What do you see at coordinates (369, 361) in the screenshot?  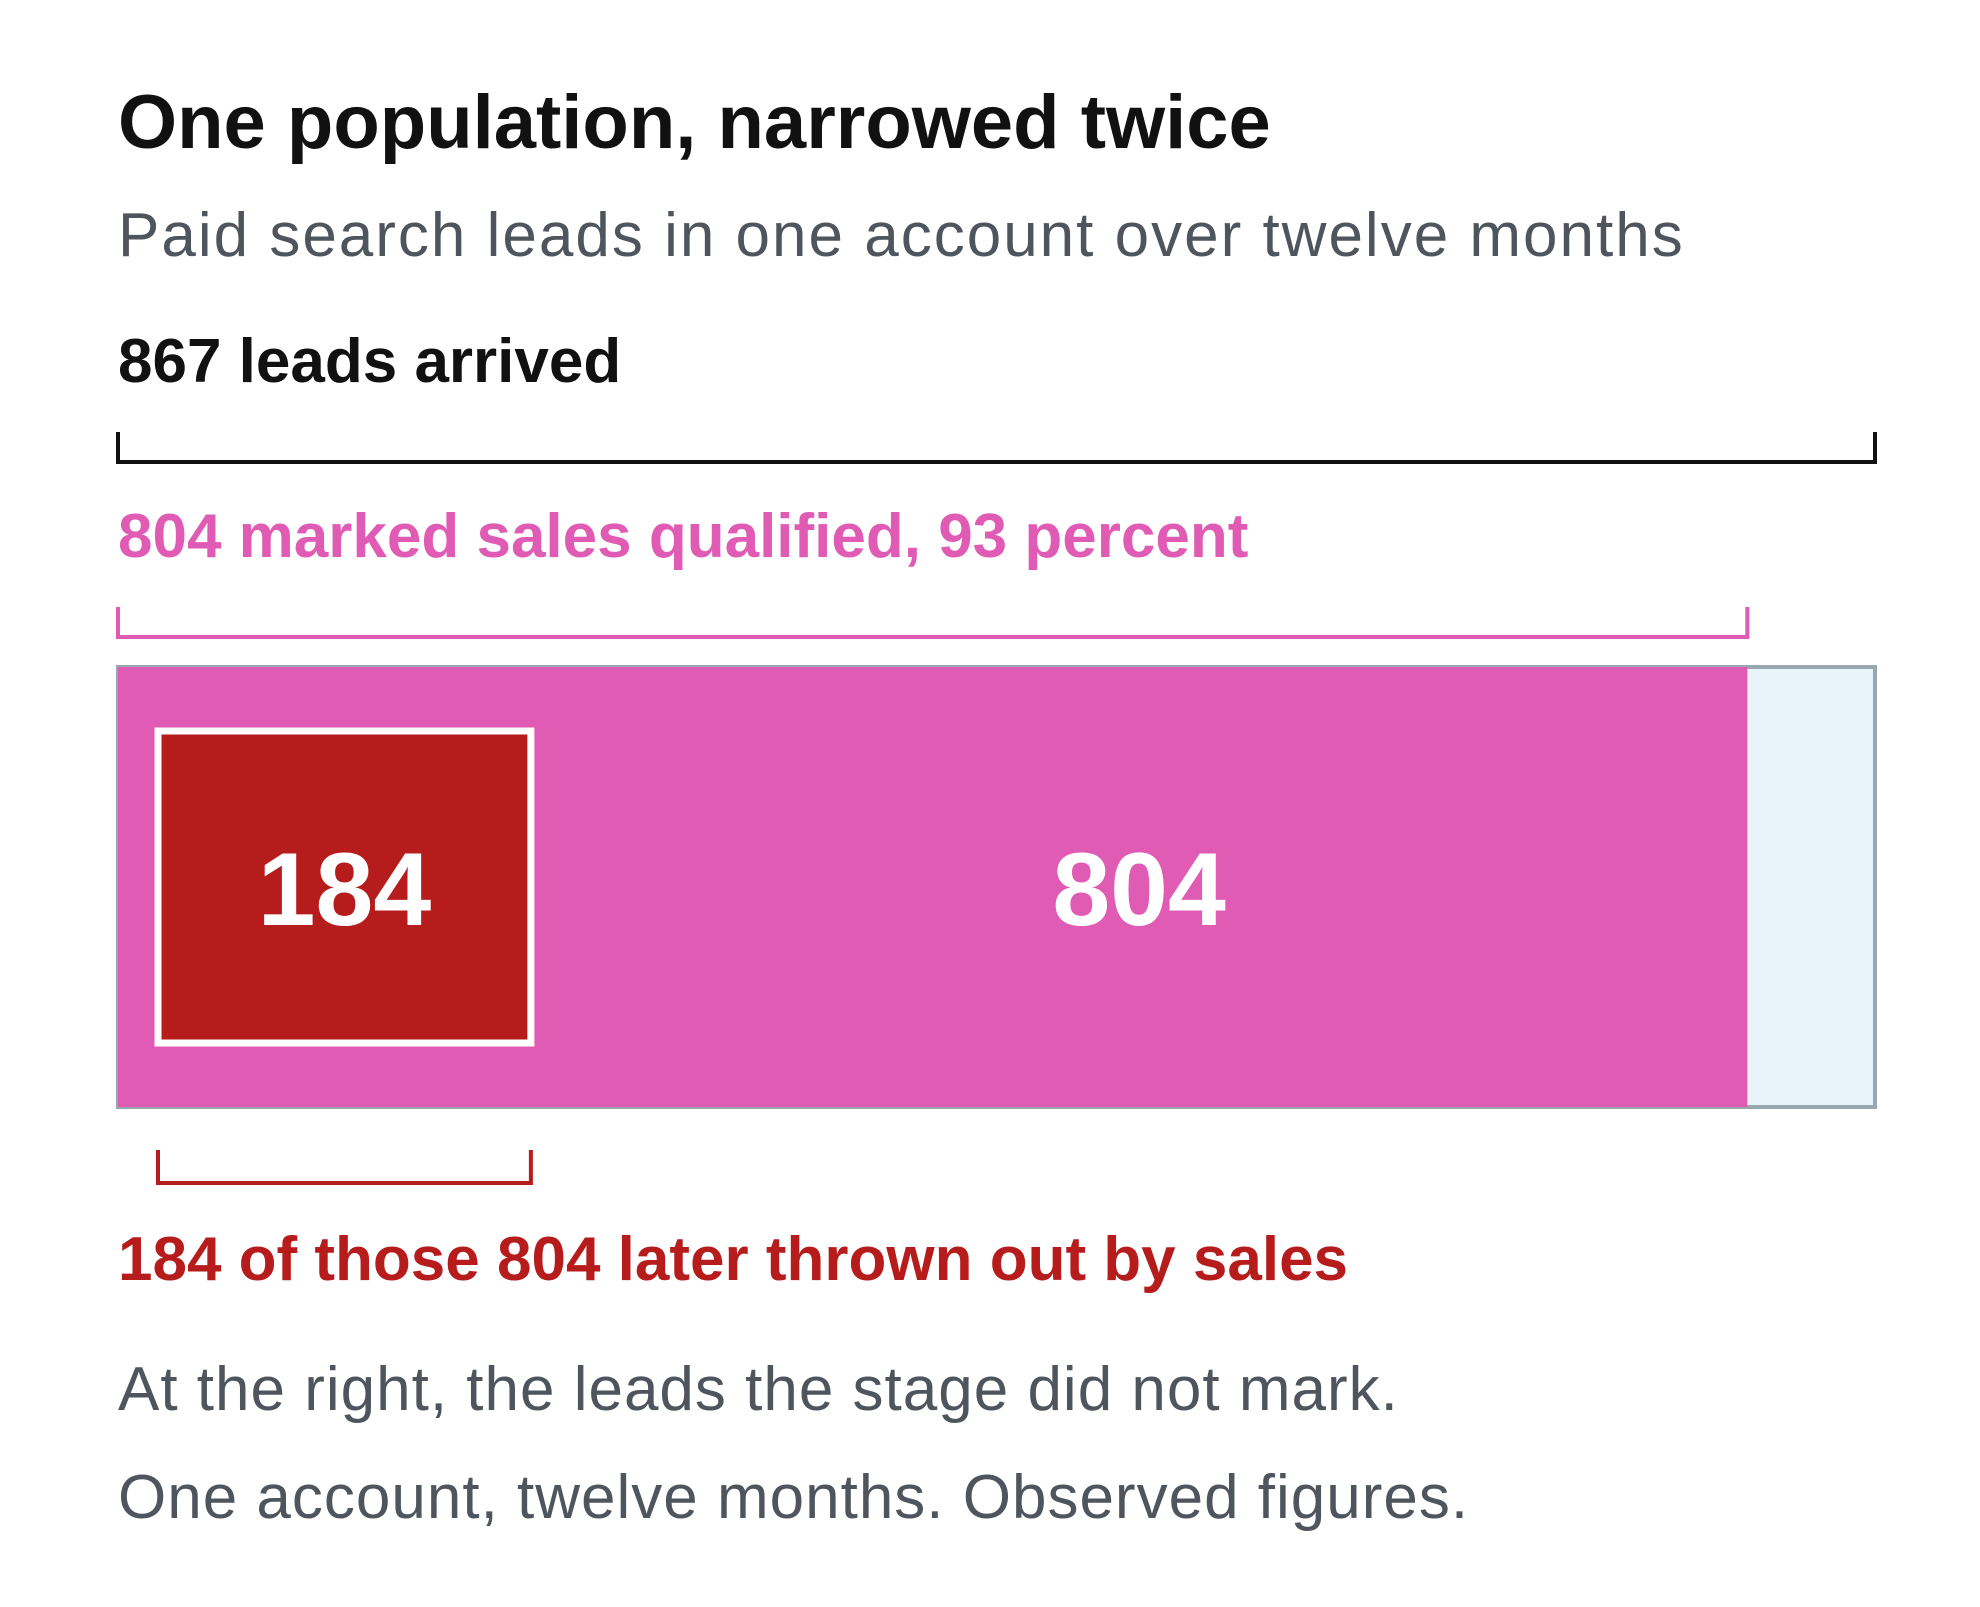 I see `total-label: 867 leads arrived` at bounding box center [369, 361].